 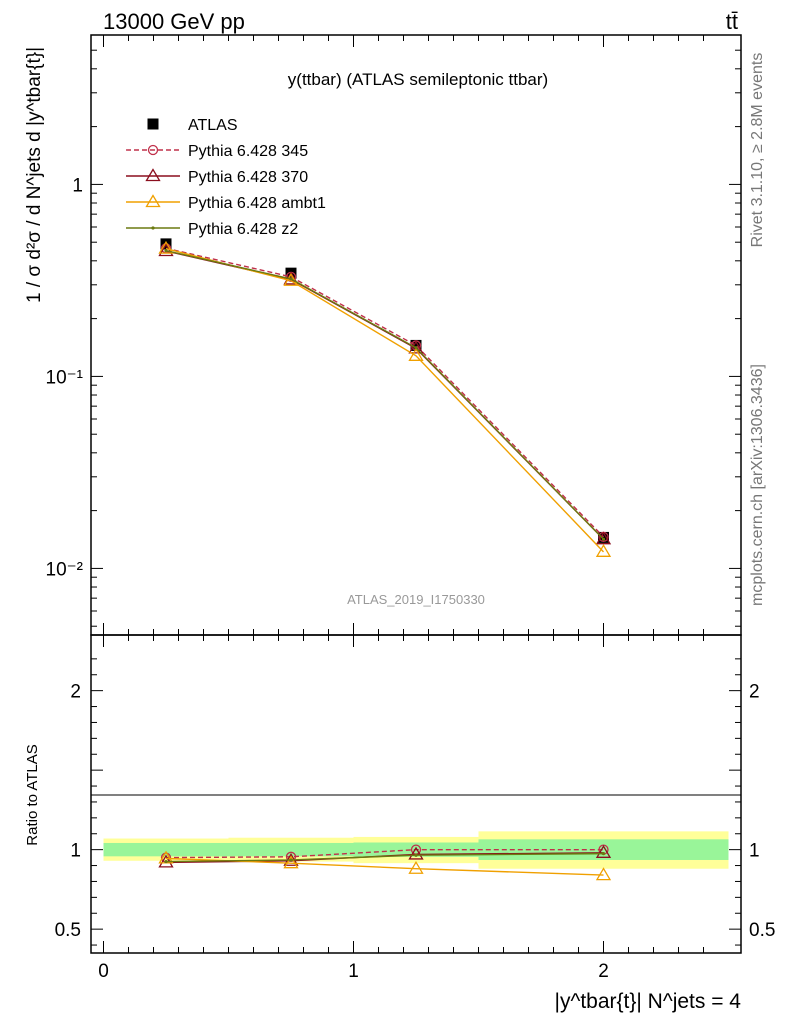 I want to click on uncertainty-bands, so click(x=416, y=850).